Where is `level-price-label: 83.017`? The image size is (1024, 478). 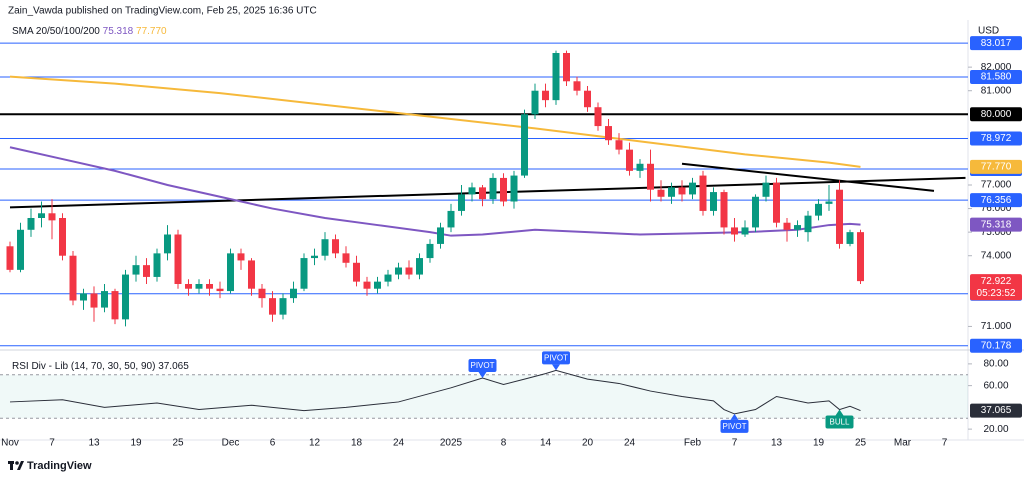
level-price-label: 83.017 is located at coordinates (996, 43).